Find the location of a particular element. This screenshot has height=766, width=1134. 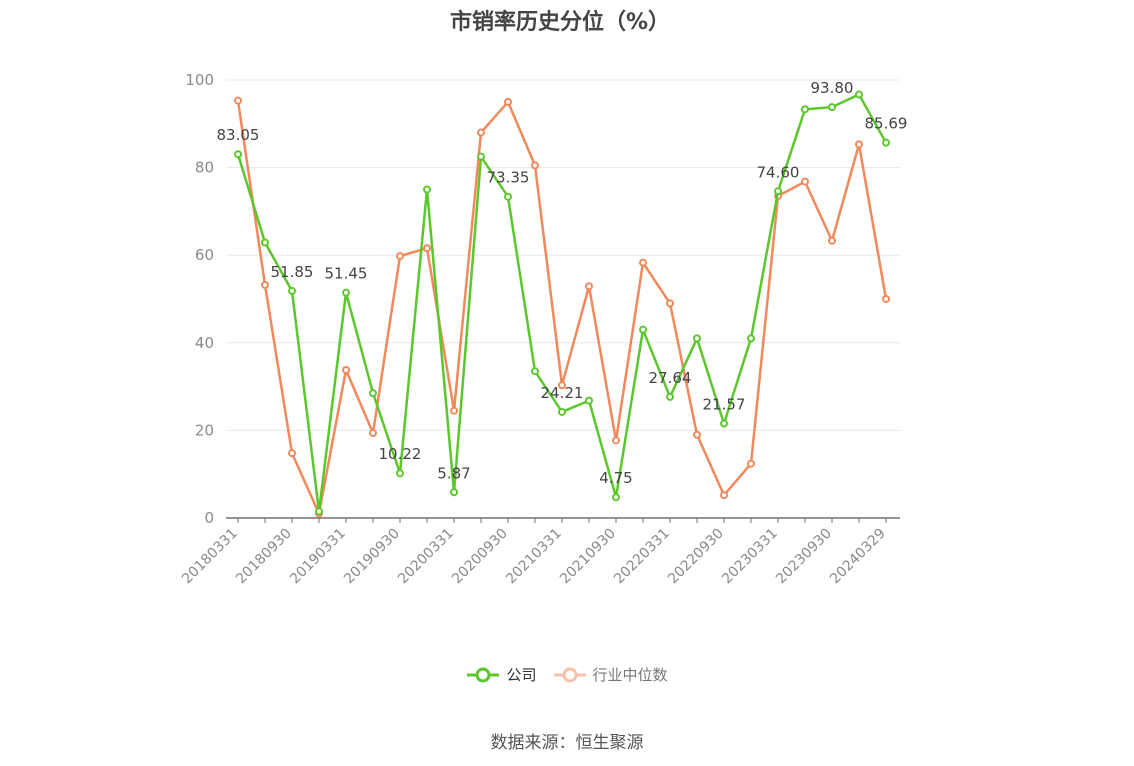

x-tick-label: 20220331 is located at coordinates (642, 557).